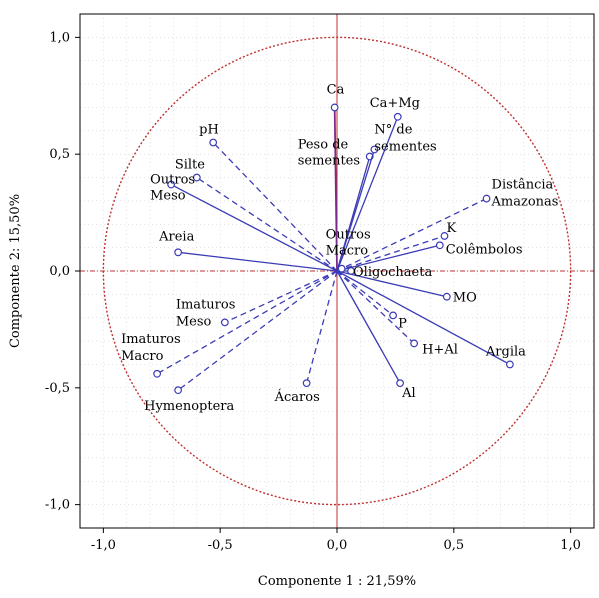 Image resolution: width=599 pixels, height=598 pixels. What do you see at coordinates (306, 383) in the screenshot?
I see `point-acaros` at bounding box center [306, 383].